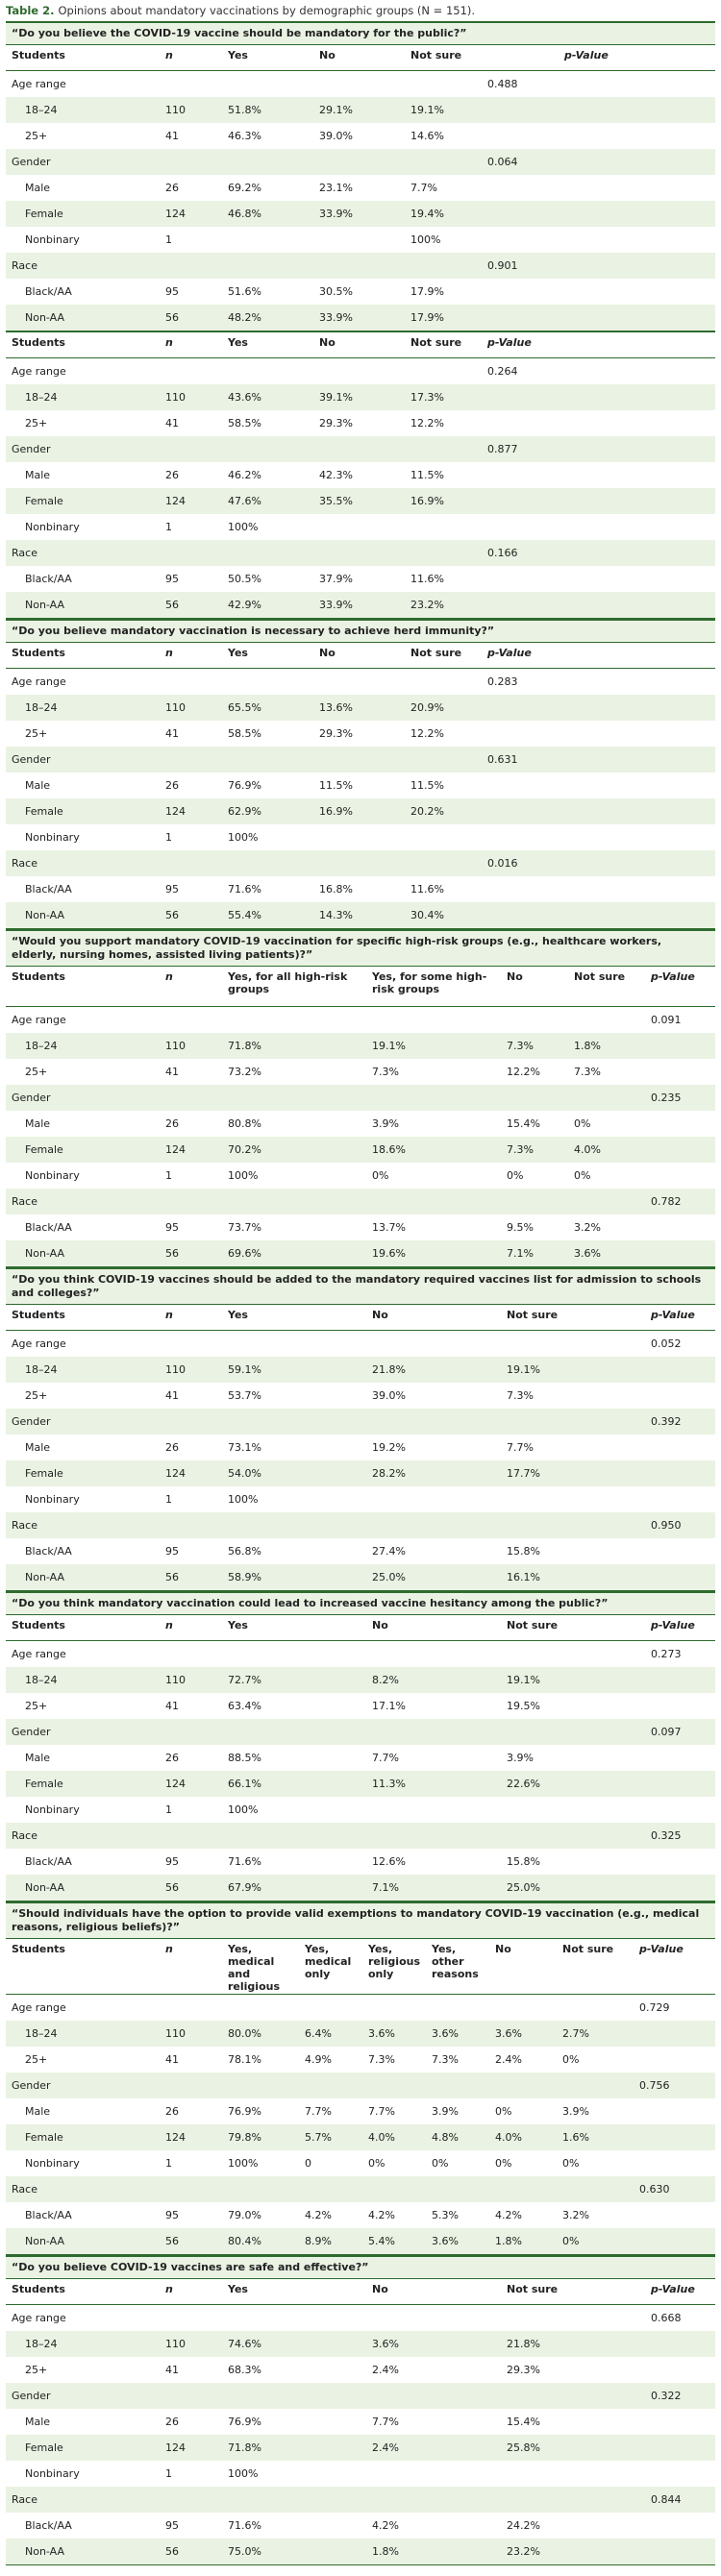 The height and width of the screenshot is (2576, 721). I want to click on table-cell: 0%, so click(582, 1175).